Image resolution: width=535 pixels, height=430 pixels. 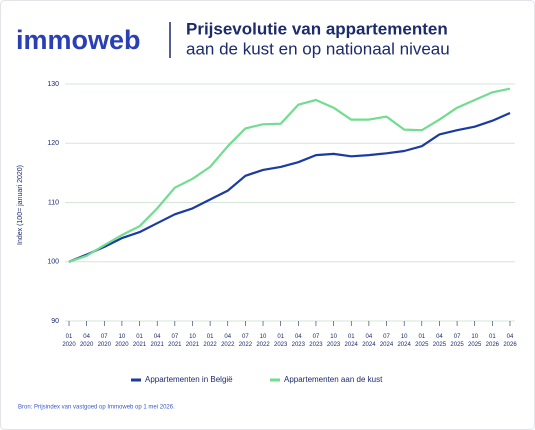 What do you see at coordinates (189, 379) in the screenshot?
I see `legend-label: Appartementen in België` at bounding box center [189, 379].